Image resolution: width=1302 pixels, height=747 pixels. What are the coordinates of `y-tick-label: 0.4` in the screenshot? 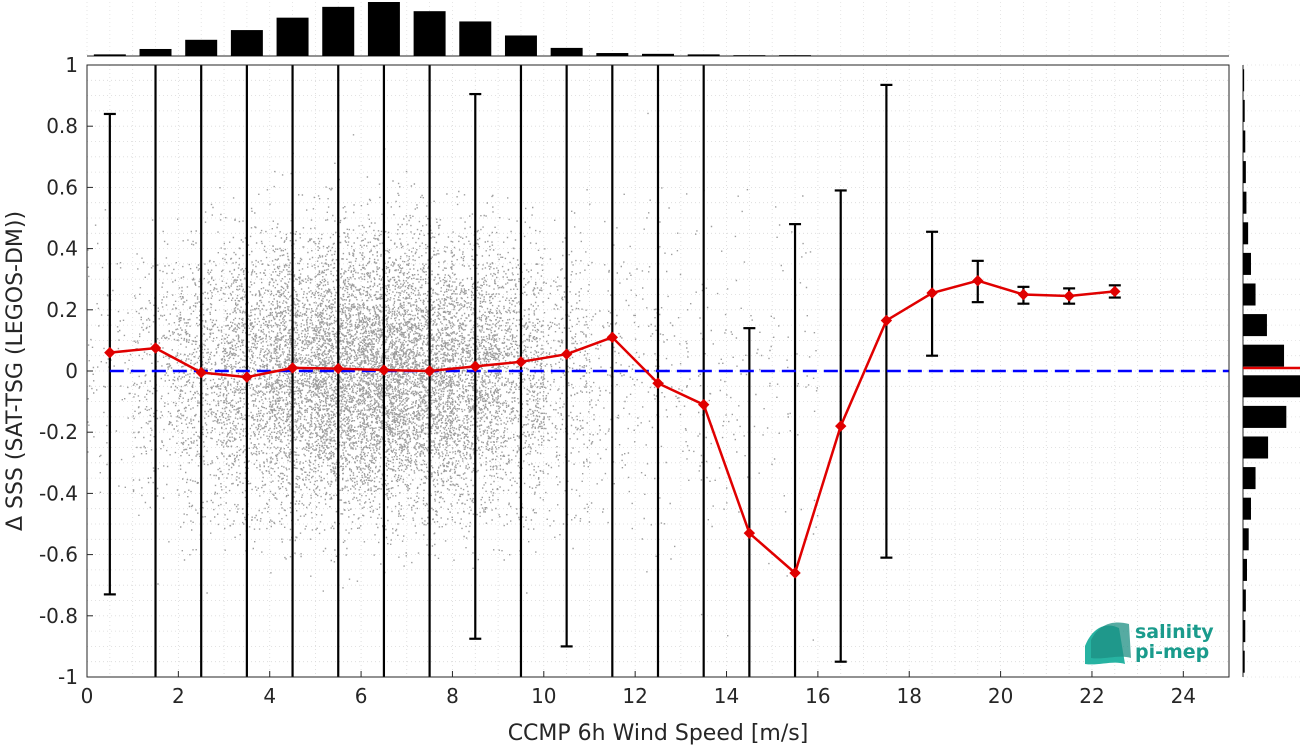 It's located at (62, 249).